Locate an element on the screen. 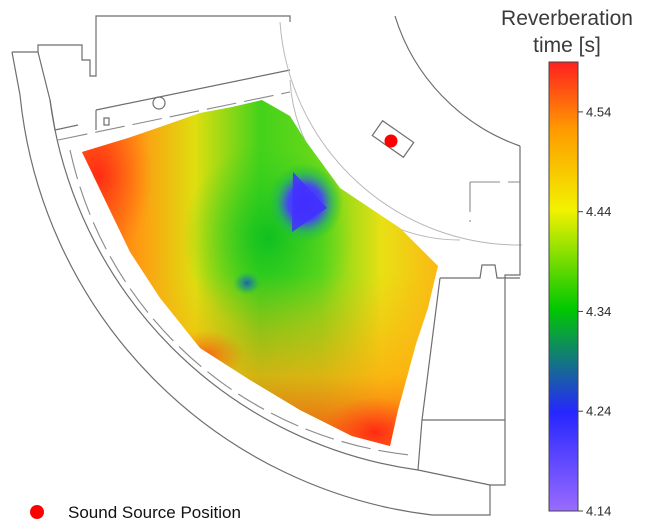 This screenshot has width=654, height=526. sound-source-marker is located at coordinates (391, 141).